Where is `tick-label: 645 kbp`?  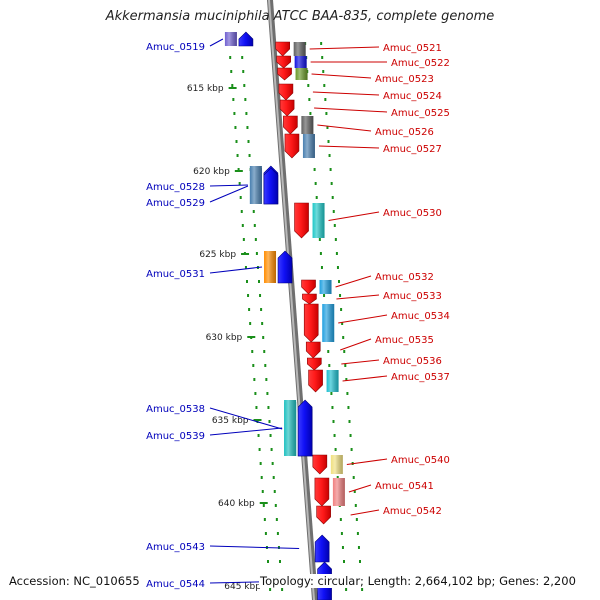 tick-label: 645 kbp is located at coordinates (242, 587).